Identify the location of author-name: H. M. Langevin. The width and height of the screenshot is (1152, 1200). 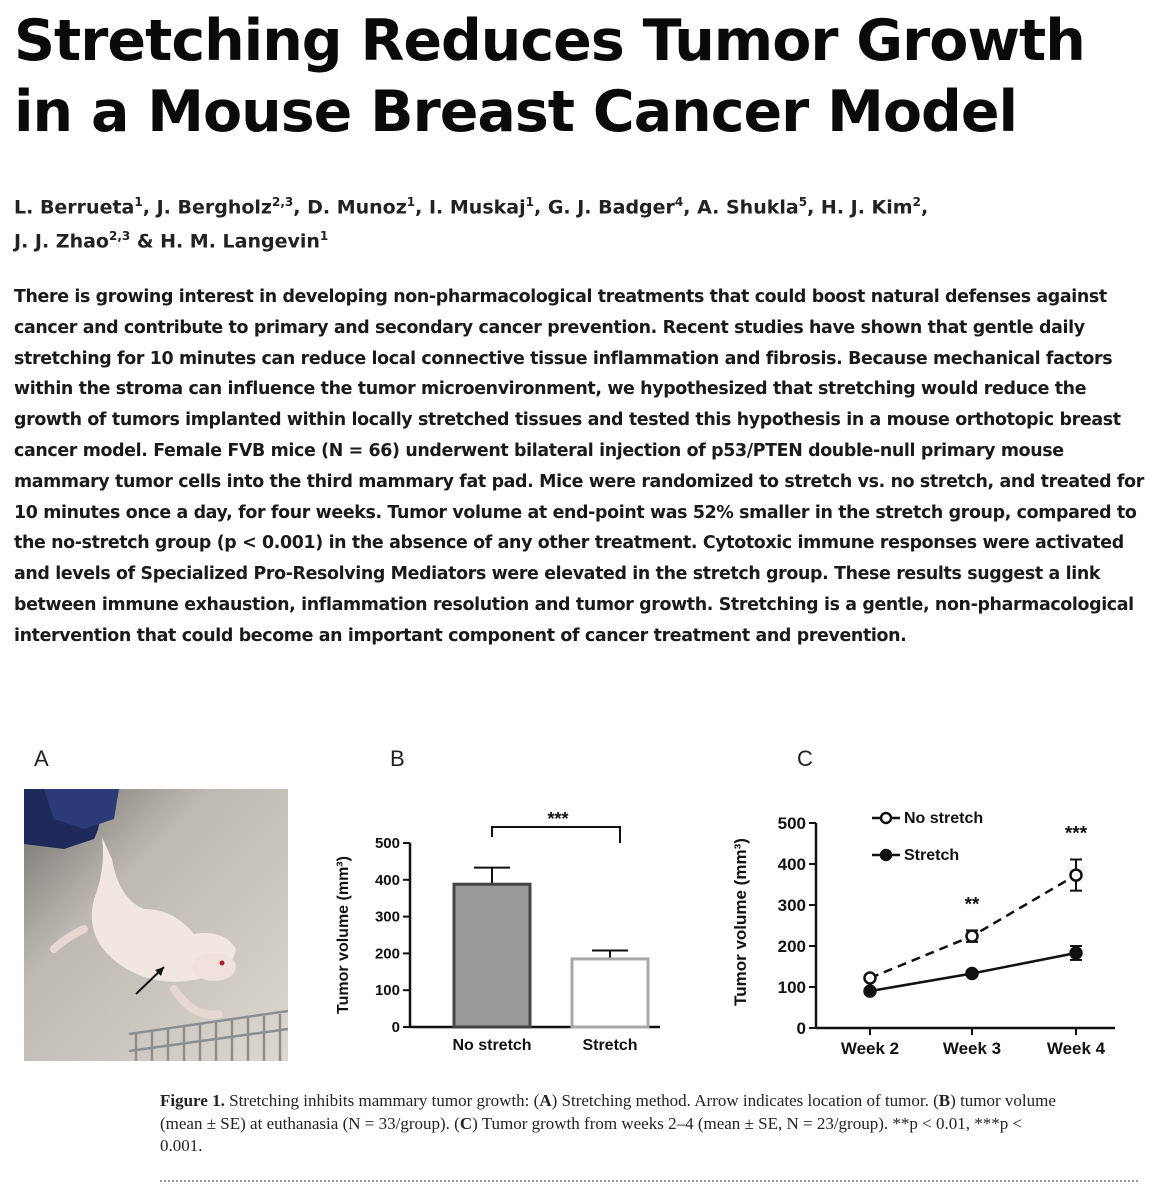
(240, 241).